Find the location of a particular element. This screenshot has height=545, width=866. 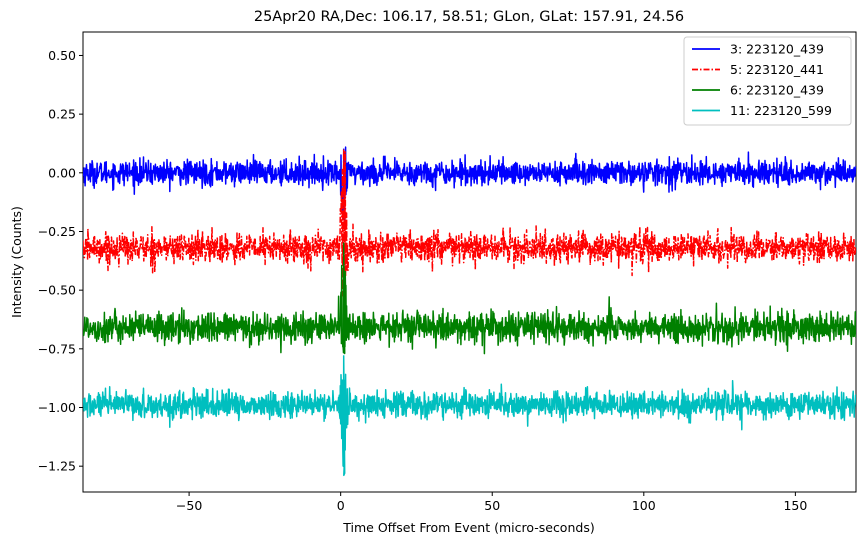

y-tick-label: −0.25 is located at coordinates (57, 231).